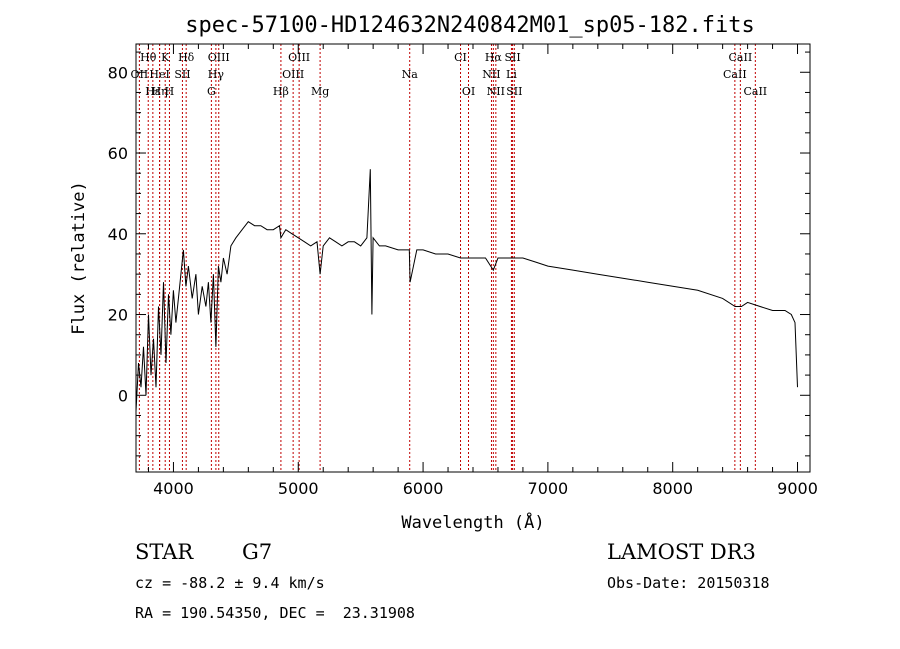  I want to click on spectral-line-label: Hγ, so click(216, 74).